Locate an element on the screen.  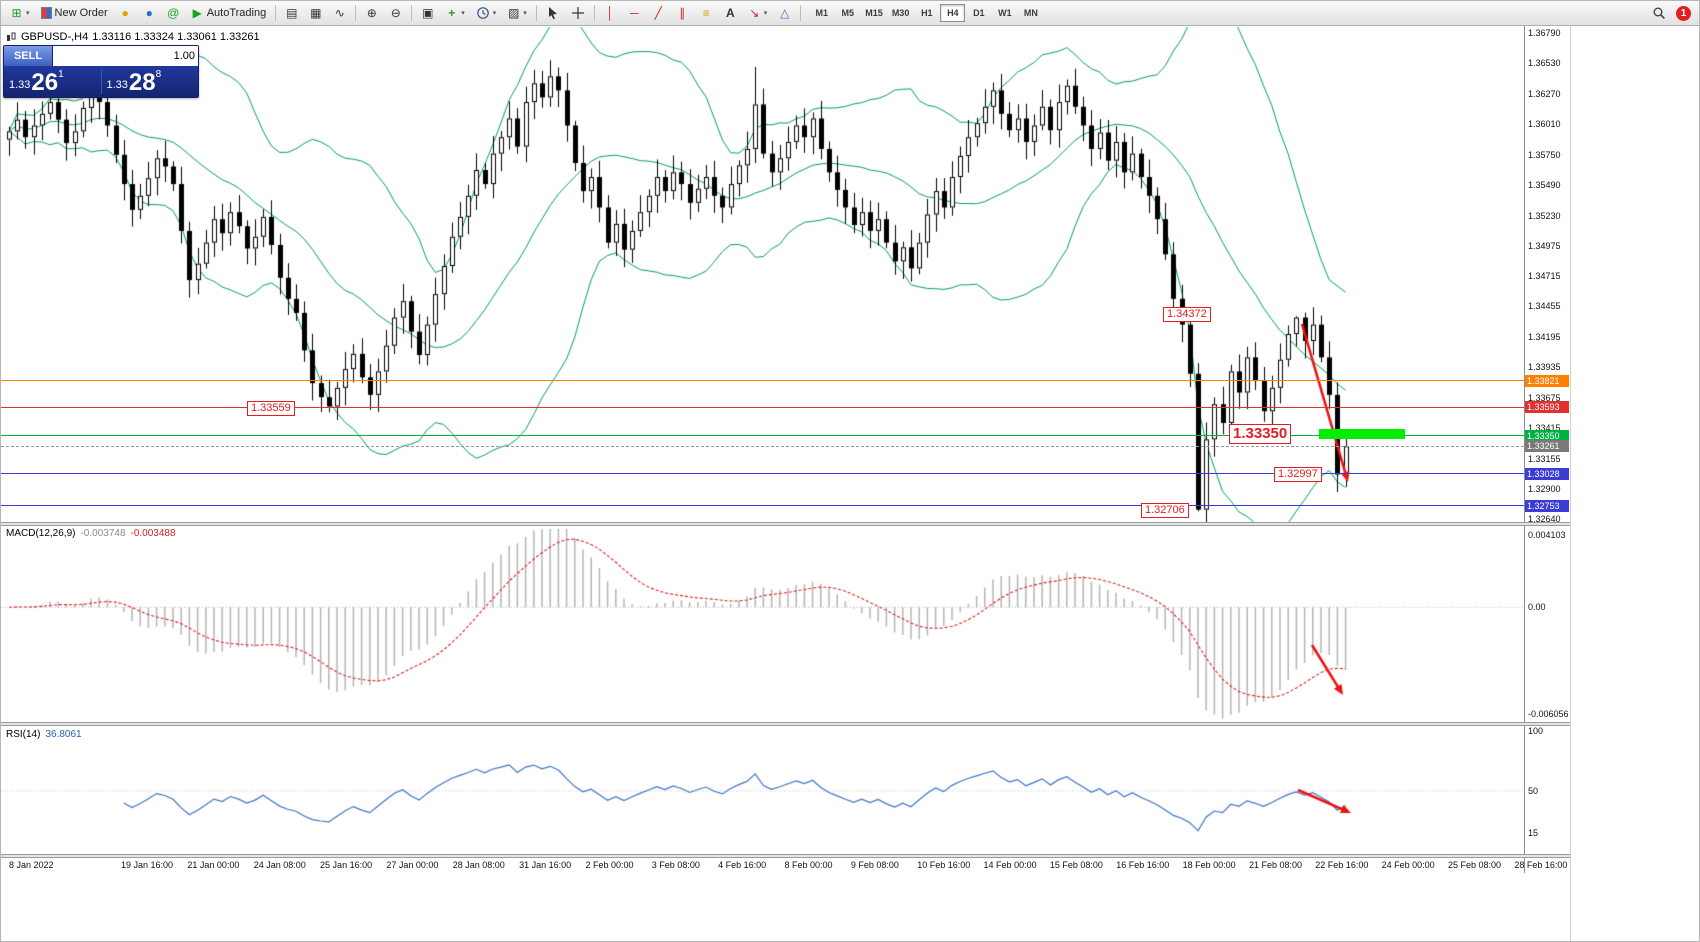
timeframe-toolbar: M1 M5 M15 M30 H1 H4 D1 W1 MN is located at coordinates (926, 13).